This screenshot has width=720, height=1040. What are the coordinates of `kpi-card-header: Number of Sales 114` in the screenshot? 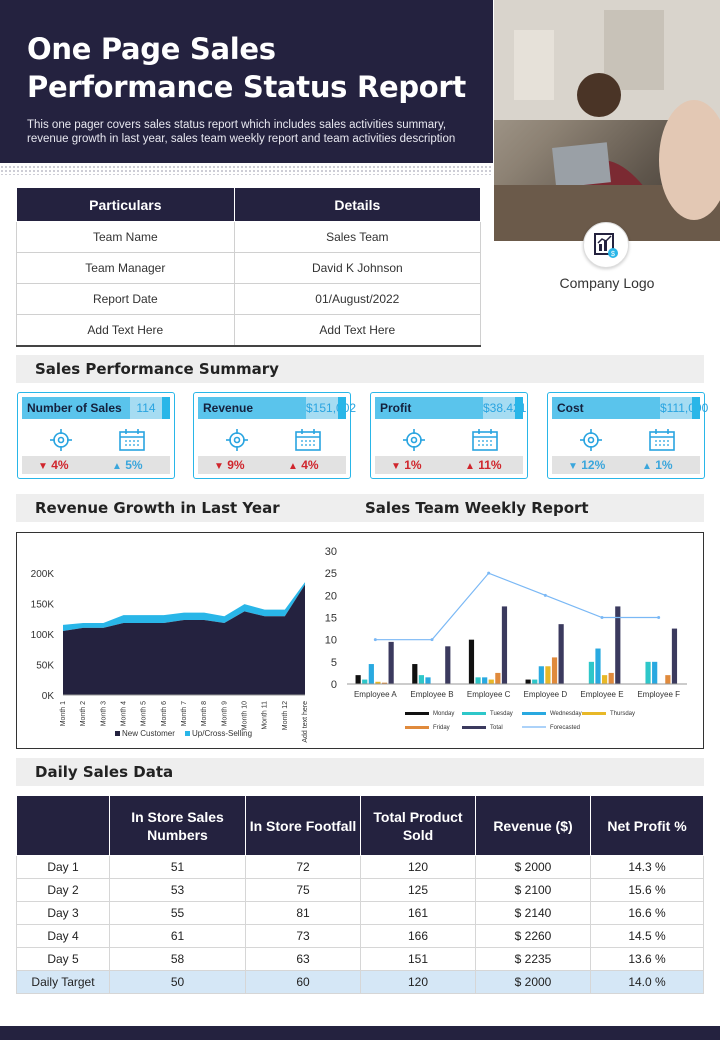 It's located at (96, 408).